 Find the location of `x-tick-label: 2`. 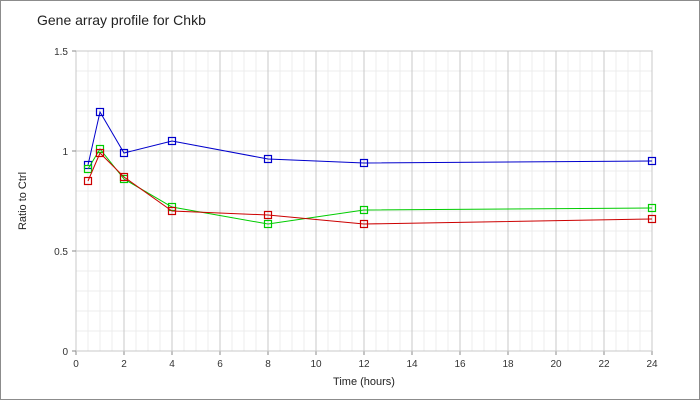

x-tick-label: 2 is located at coordinates (124, 364).